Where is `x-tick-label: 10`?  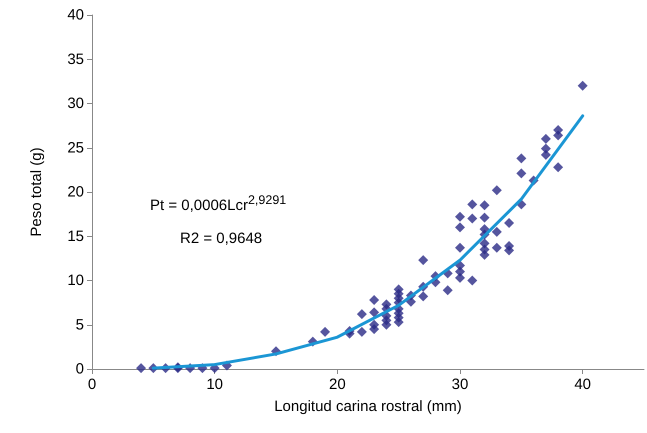 x-tick-label: 10 is located at coordinates (215, 384).